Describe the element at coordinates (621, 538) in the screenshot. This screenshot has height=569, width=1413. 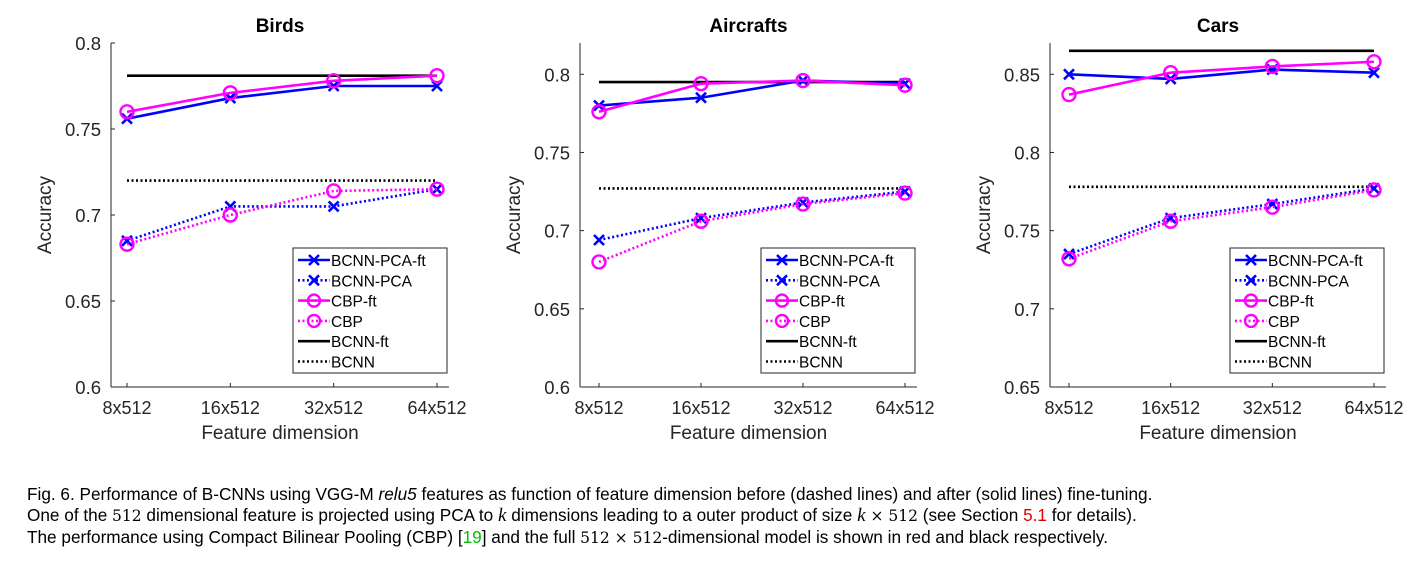
I see `math: 512 × 512` at that location.